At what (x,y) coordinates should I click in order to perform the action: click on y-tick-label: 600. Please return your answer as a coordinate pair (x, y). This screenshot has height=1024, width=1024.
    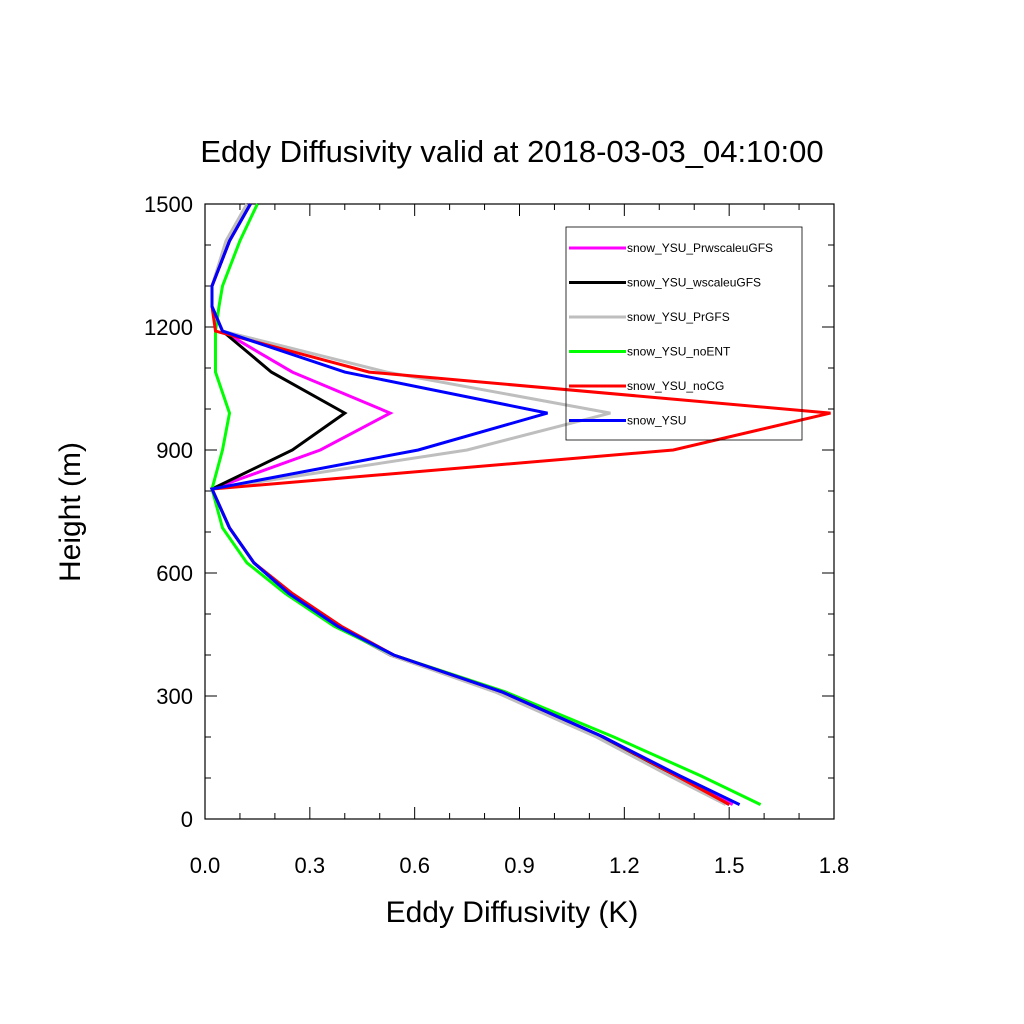
    Looking at the image, I should click on (174, 573).